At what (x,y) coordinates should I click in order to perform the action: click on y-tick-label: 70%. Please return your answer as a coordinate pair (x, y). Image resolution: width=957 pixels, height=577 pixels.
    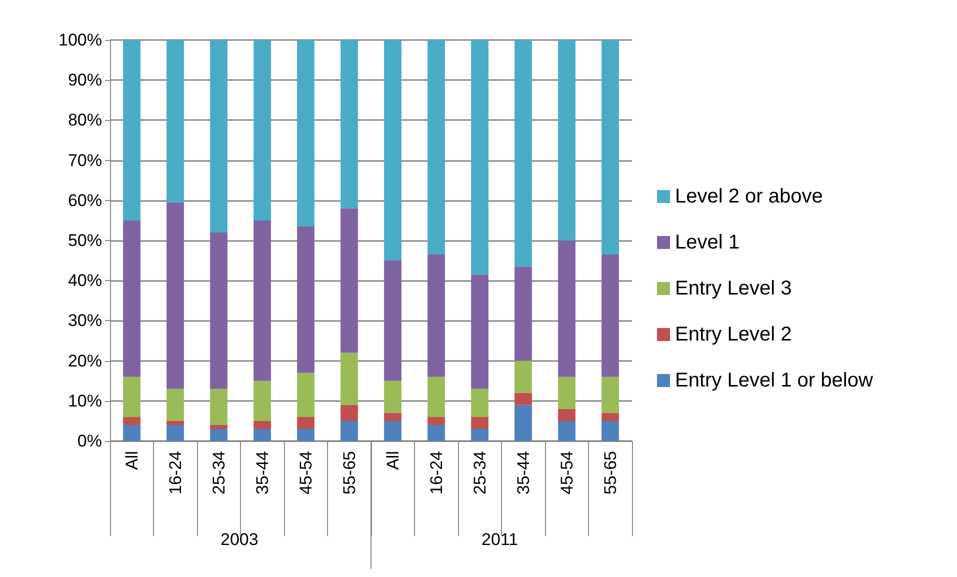
    Looking at the image, I should click on (85, 160).